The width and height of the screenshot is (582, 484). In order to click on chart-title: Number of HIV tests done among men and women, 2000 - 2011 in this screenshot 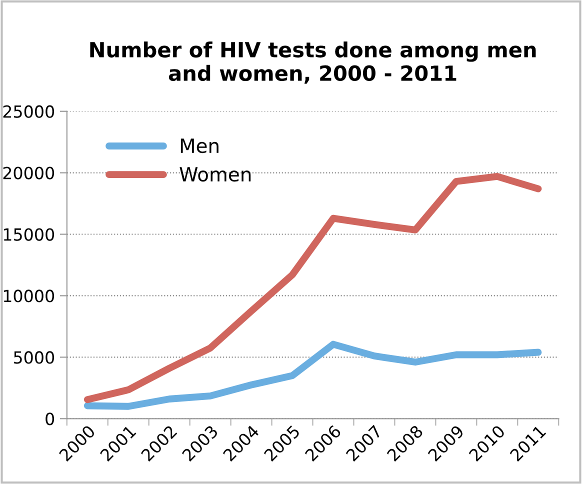, I will do `click(313, 62)`.